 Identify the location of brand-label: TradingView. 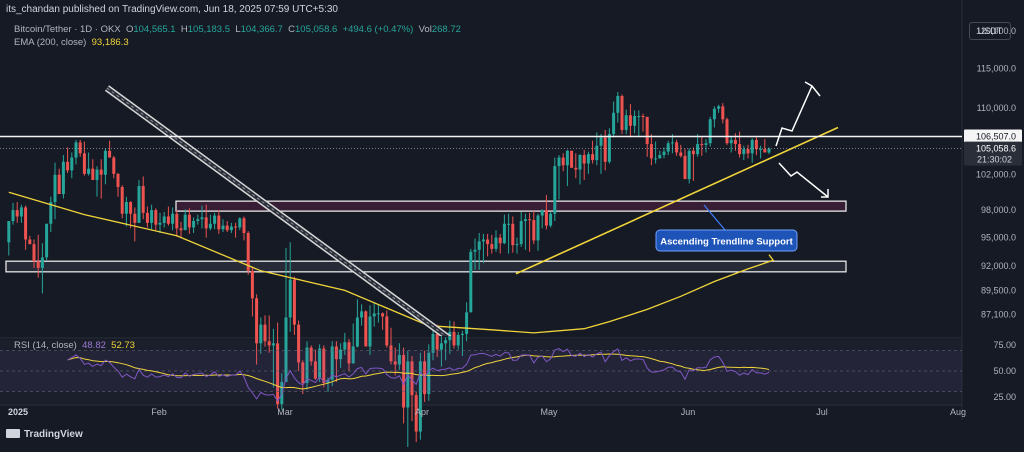
(53, 434).